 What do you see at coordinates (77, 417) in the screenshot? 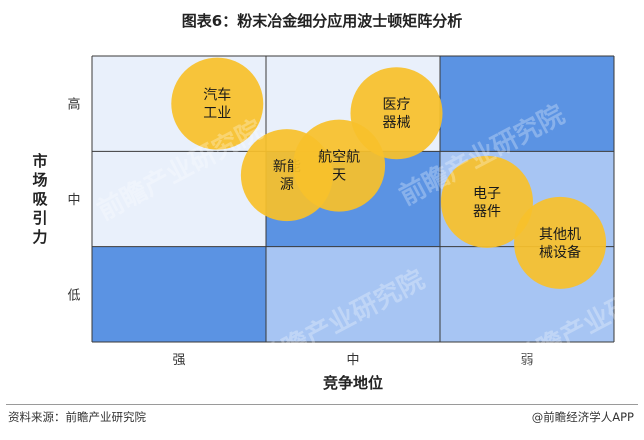
I see `source-note: 资料来源：前瞻产业研究院` at bounding box center [77, 417].